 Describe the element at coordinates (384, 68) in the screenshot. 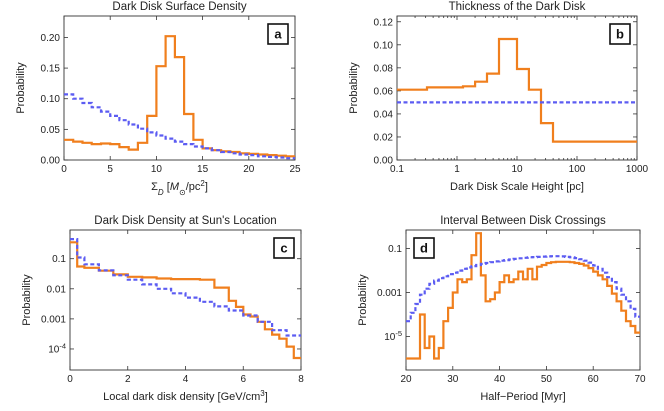

I see `y-tick-label-b: 0.08` at that location.